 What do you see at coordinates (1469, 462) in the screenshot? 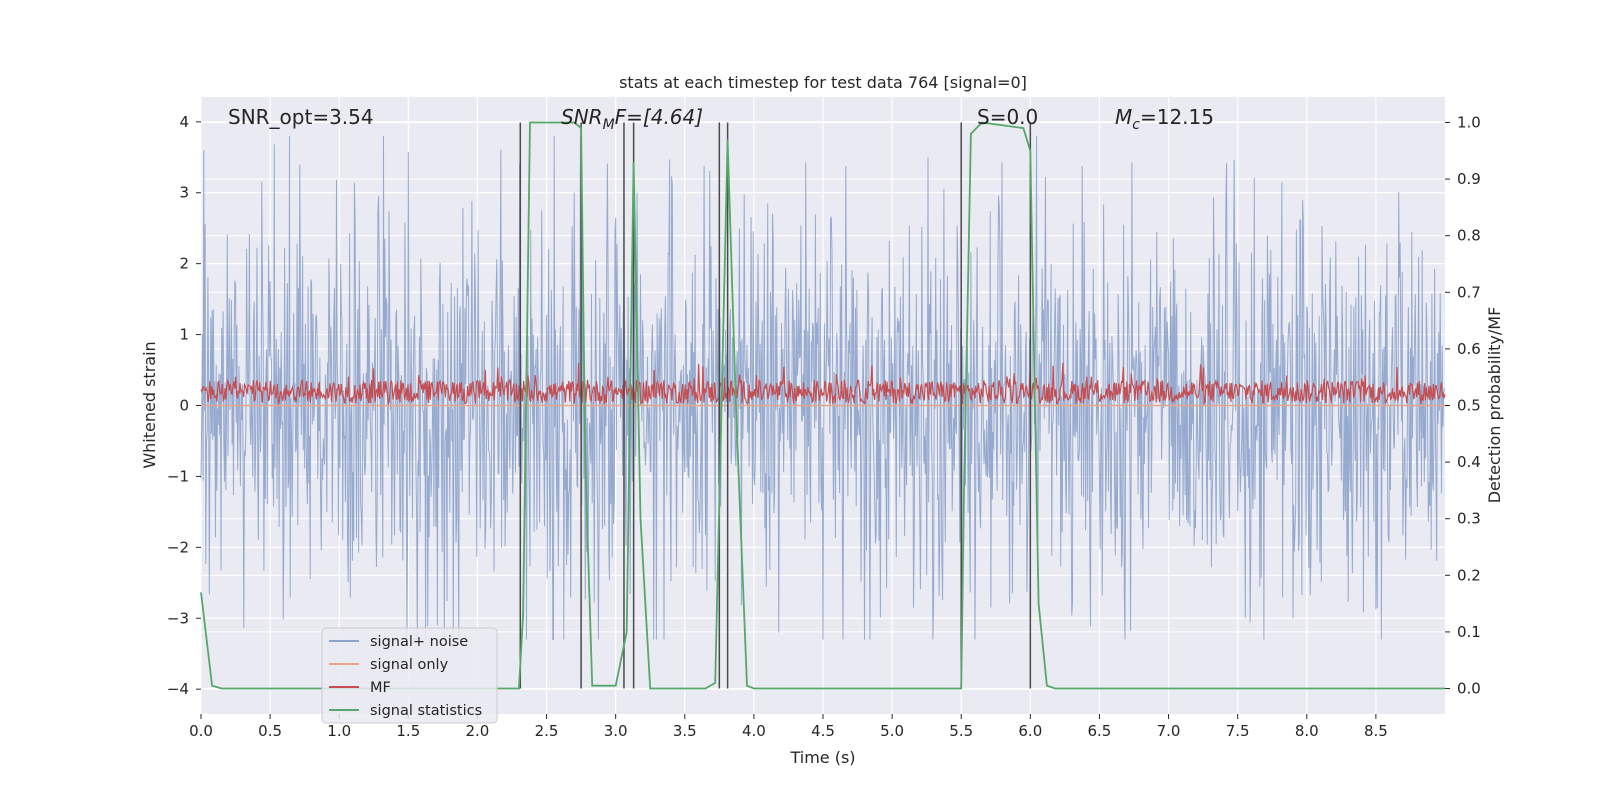
I see `y2-tick-label: 0.4` at bounding box center [1469, 462].